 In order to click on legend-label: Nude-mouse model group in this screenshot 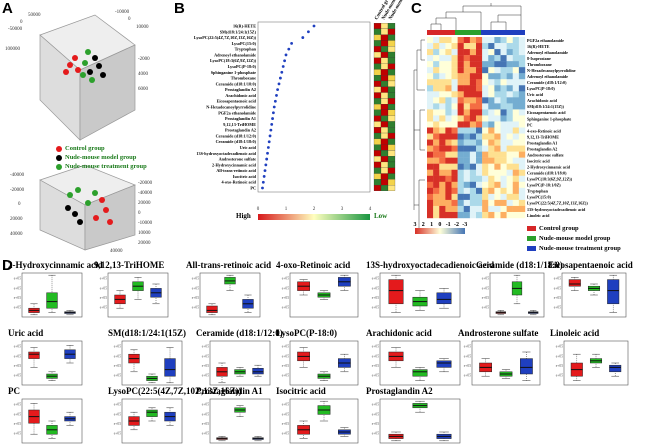, I will do `click(101, 157)`.